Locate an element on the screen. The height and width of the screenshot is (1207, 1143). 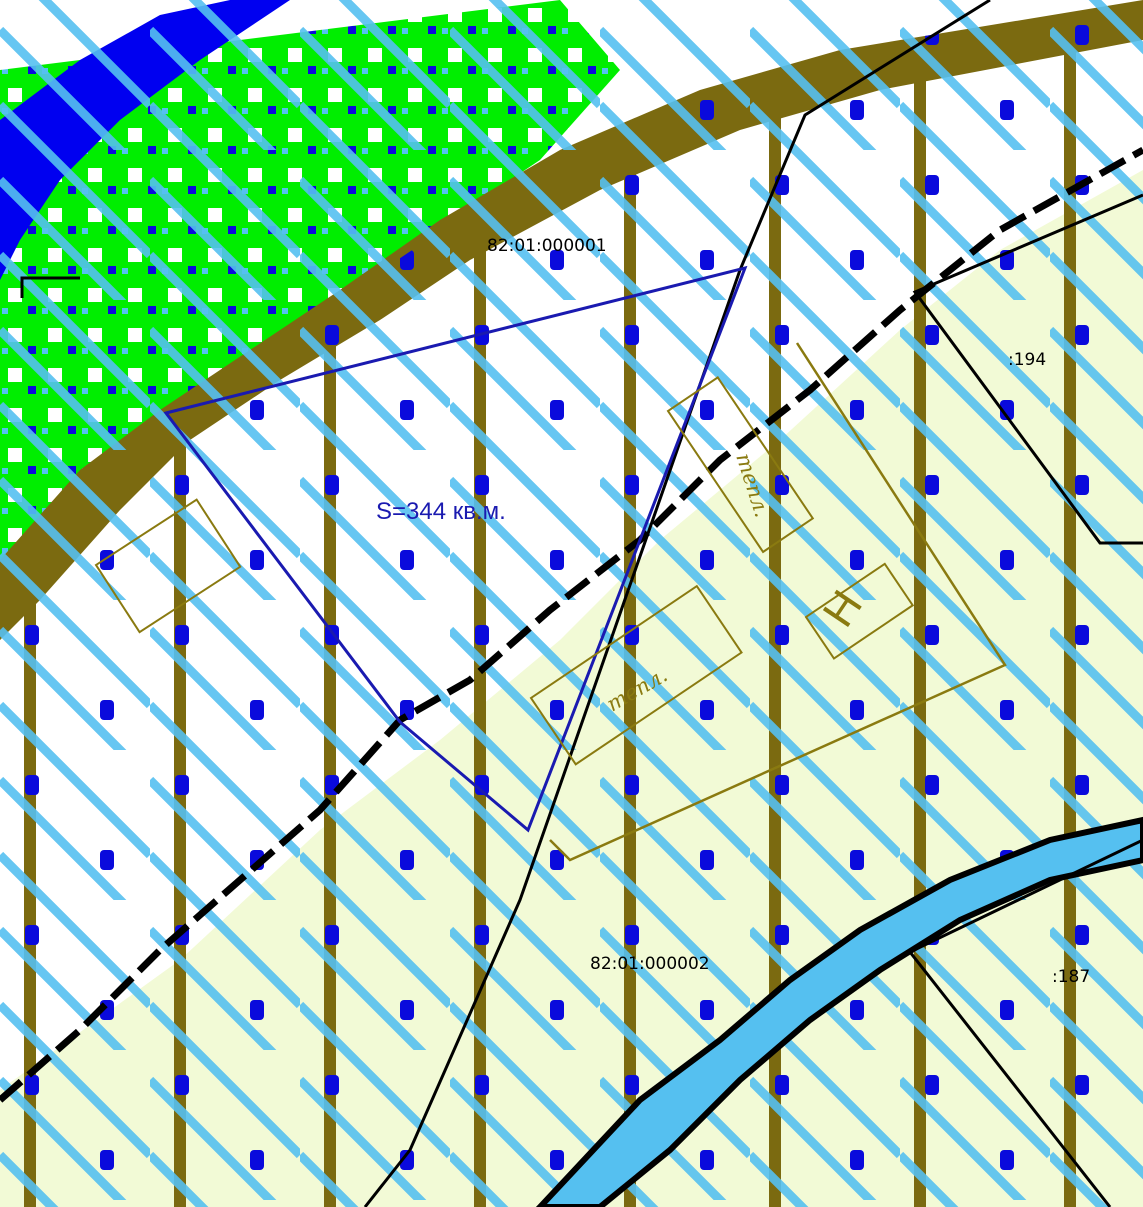
block-label-north: 82:01:000001 is located at coordinates (547, 246).